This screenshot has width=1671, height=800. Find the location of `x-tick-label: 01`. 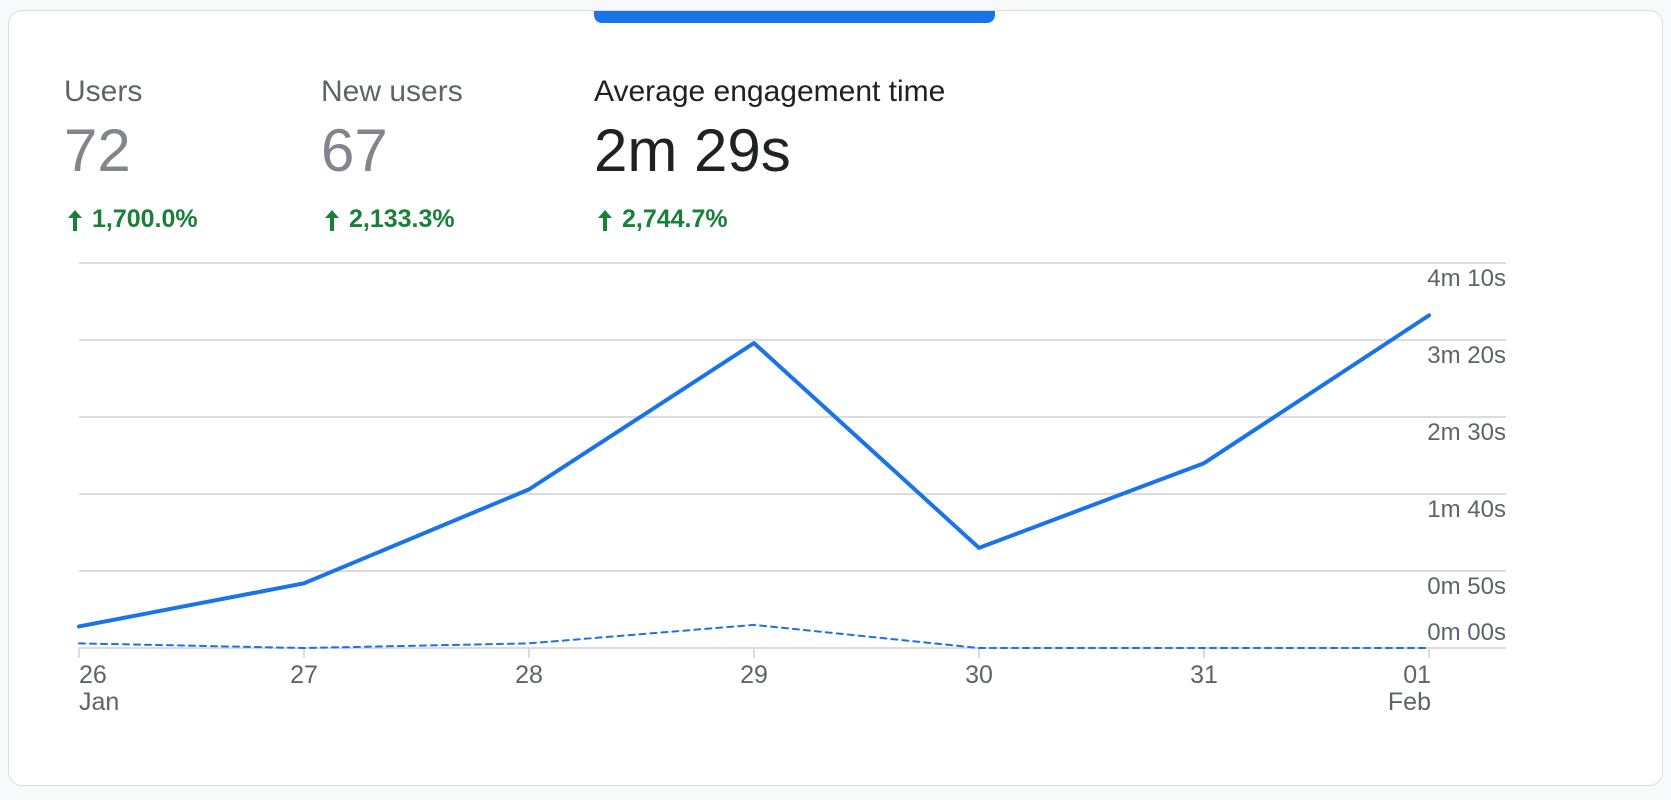

x-tick-label: 01 is located at coordinates (1417, 675).